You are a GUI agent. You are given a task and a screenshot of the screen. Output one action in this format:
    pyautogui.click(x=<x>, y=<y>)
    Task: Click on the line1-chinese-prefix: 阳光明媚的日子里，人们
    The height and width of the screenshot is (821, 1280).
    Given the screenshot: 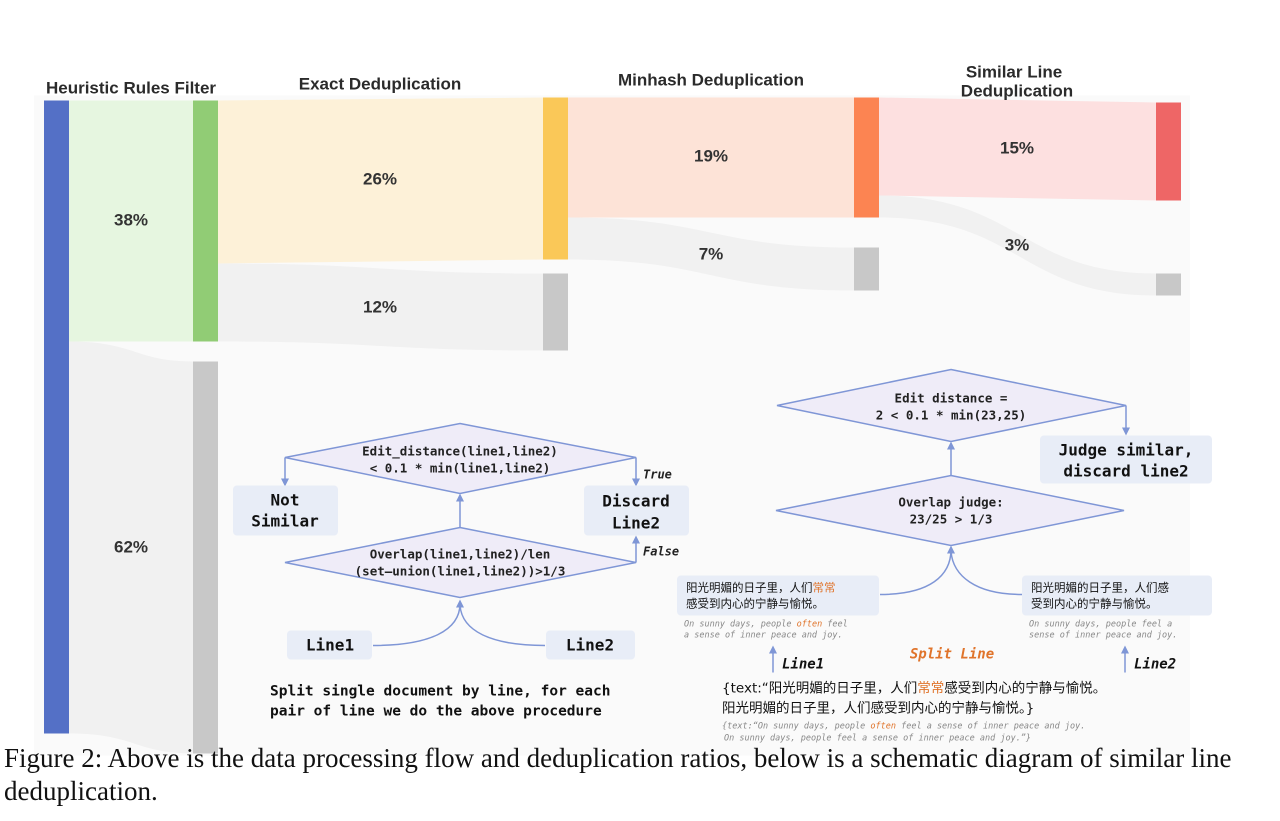 What is the action you would take?
    pyautogui.click(x=749, y=588)
    